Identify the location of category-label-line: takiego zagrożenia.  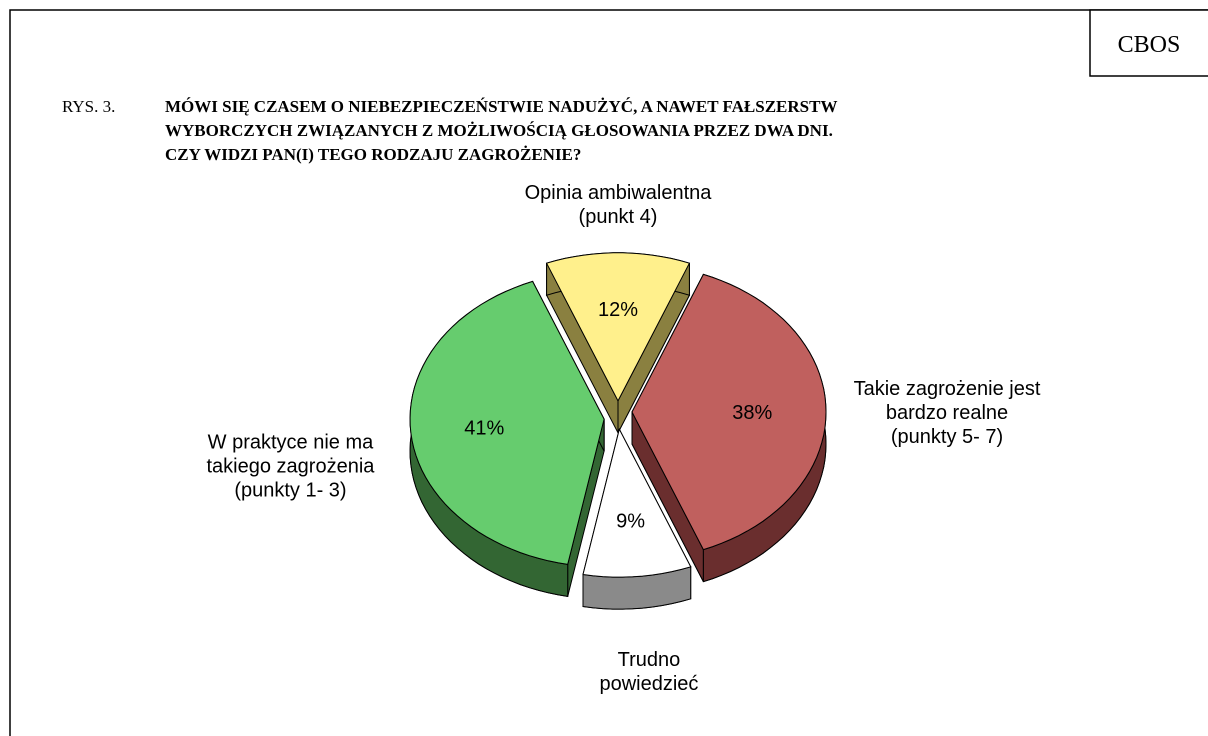
(291, 466).